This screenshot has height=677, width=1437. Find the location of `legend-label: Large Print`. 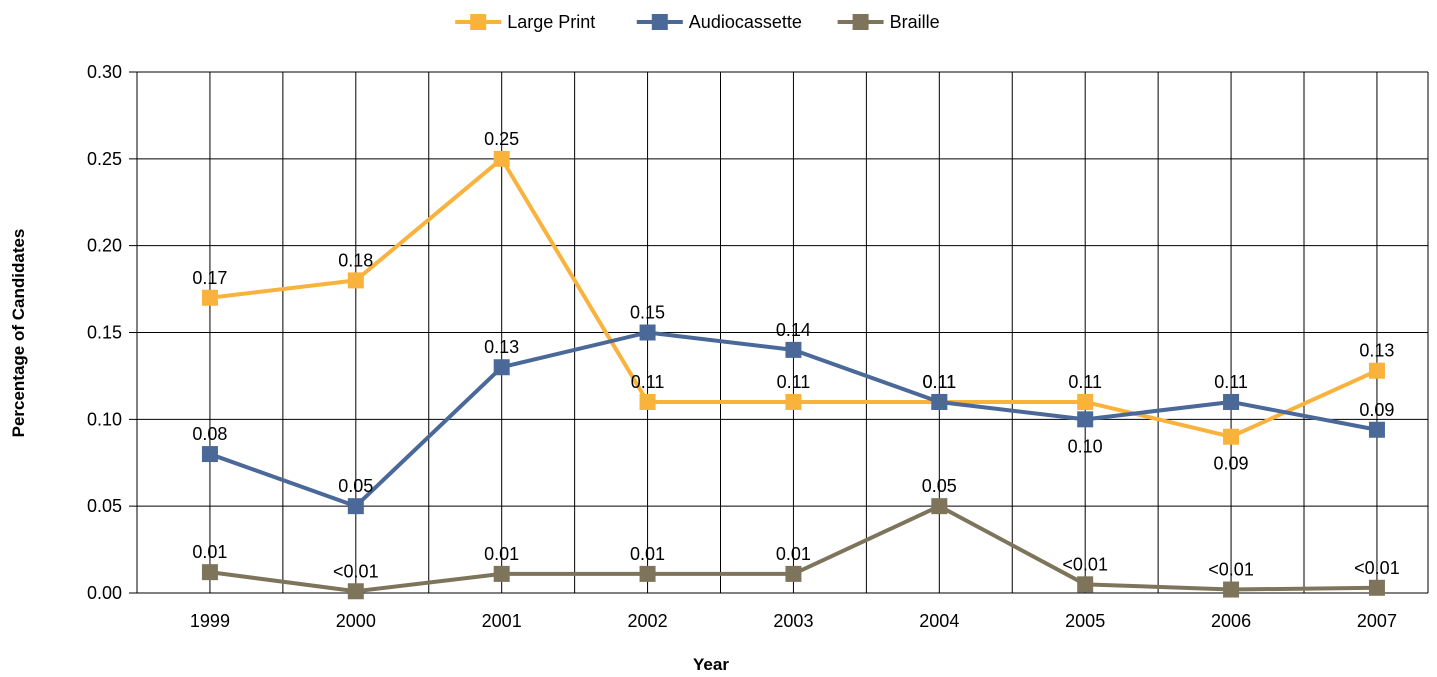

legend-label: Large Print is located at coordinates (551, 22).